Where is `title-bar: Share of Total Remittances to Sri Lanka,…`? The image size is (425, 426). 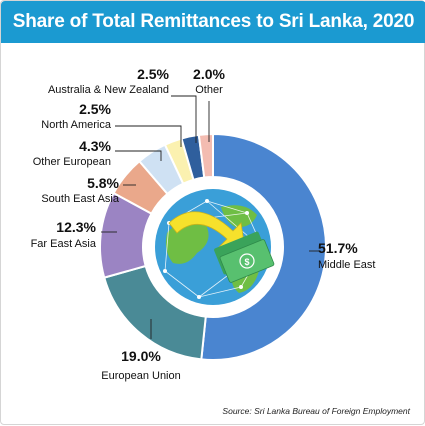
title-bar: Share of Total Remittances to Sri Lanka,… is located at coordinates (213, 22).